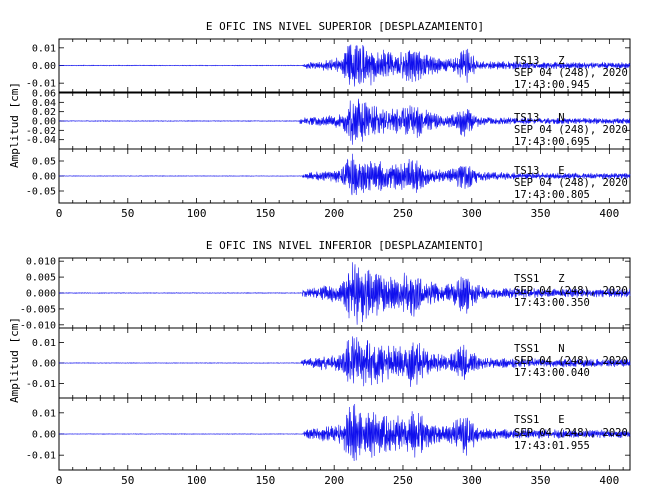 The image size is (650, 500). Describe the element at coordinates (41, 131) in the screenshot. I see `y-tick-label: -0.02` at that location.